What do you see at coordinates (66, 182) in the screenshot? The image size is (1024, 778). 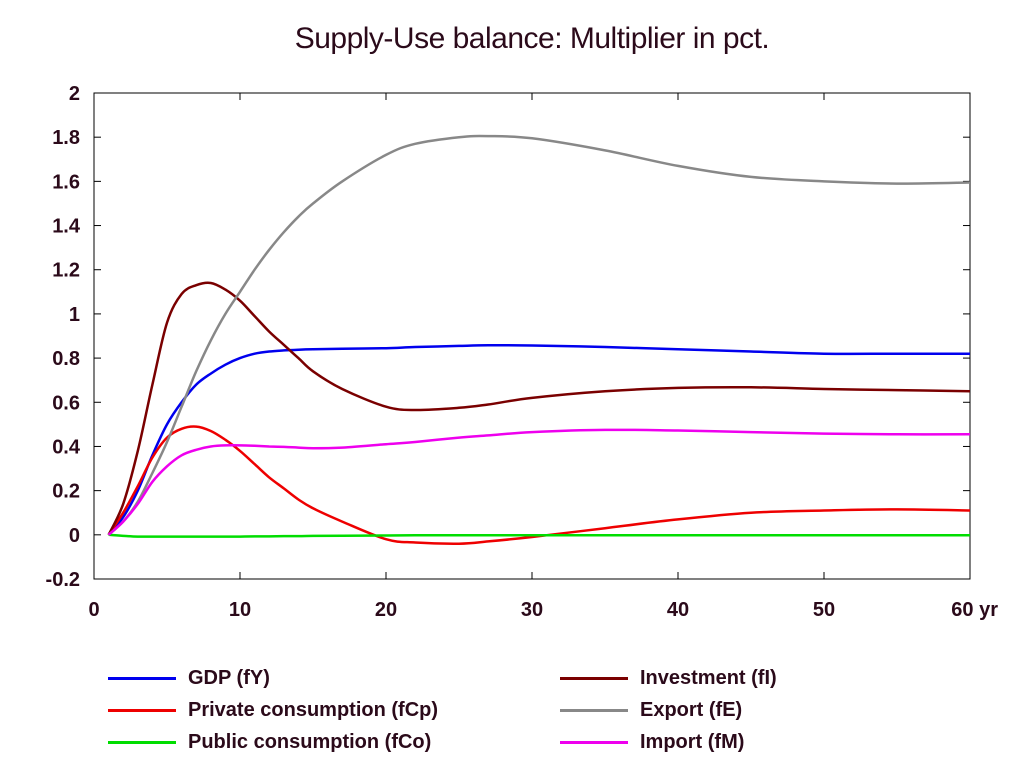 I see `y-tick-label: 1.6` at bounding box center [66, 182].